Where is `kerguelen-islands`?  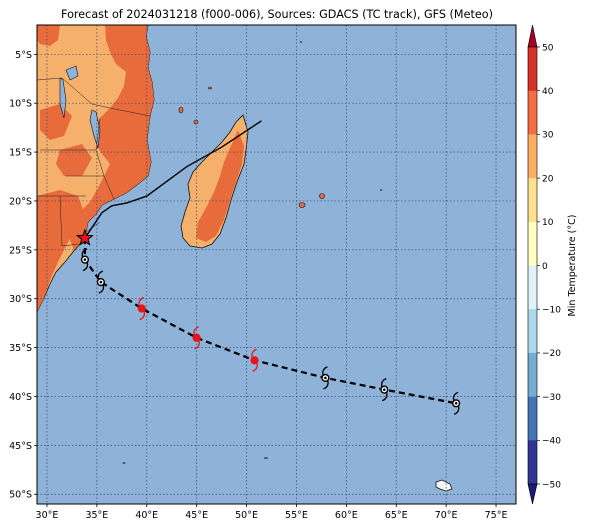 kerguelen-islands is located at coordinates (444, 485).